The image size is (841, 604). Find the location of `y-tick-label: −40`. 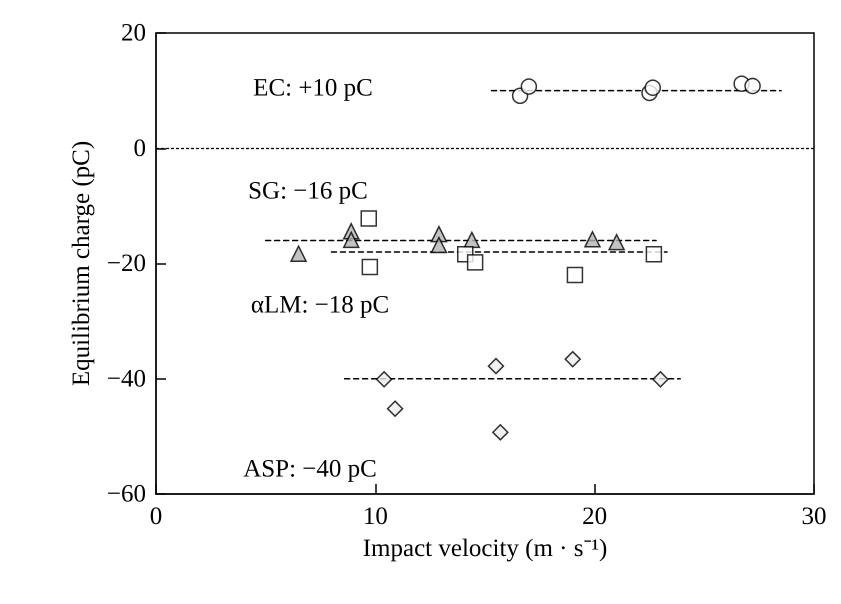

y-tick-label: −40 is located at coordinates (126, 378).